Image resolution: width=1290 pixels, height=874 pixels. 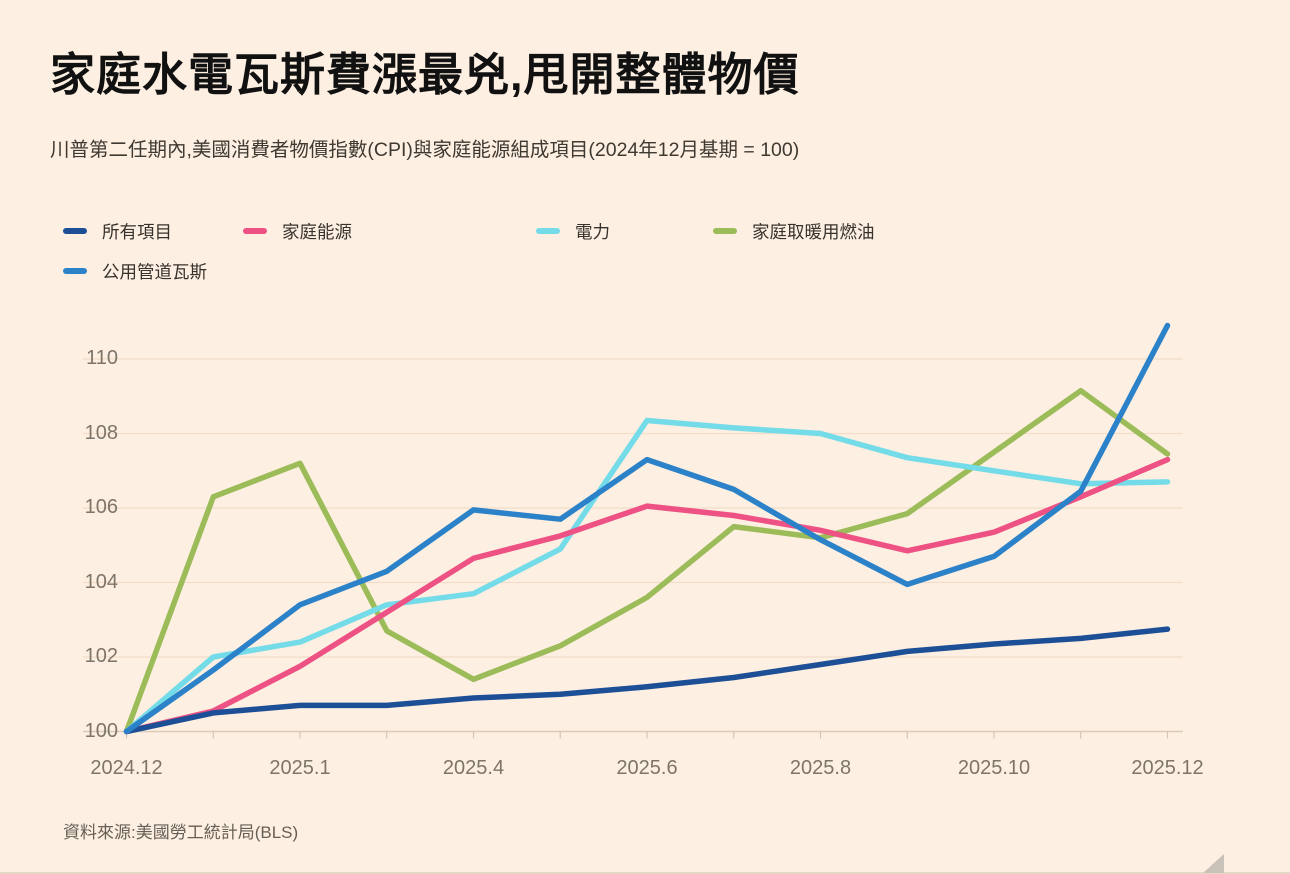 I want to click on source-note: 資料來源:美國勞工統計局(BLS), so click(x=181, y=832).